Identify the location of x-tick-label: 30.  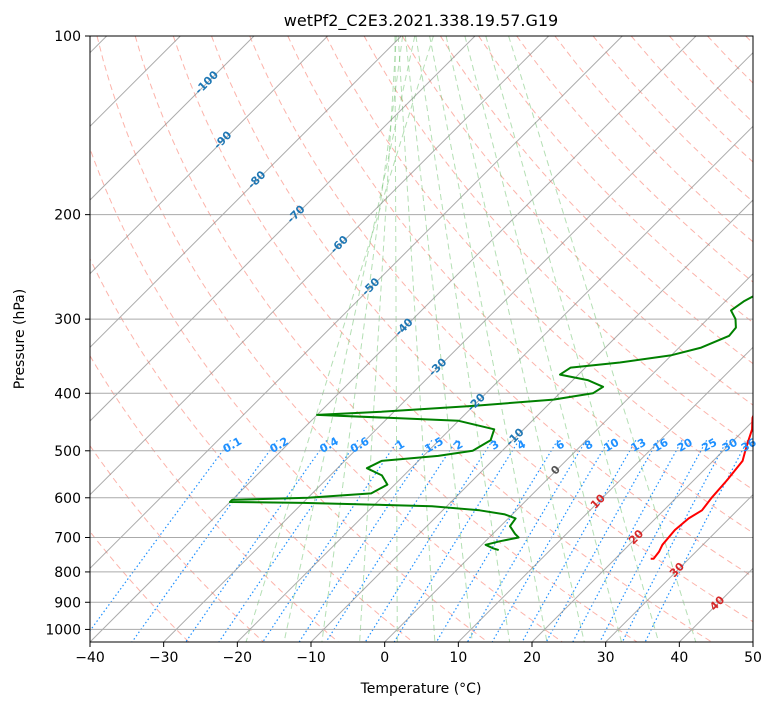
(606, 658).